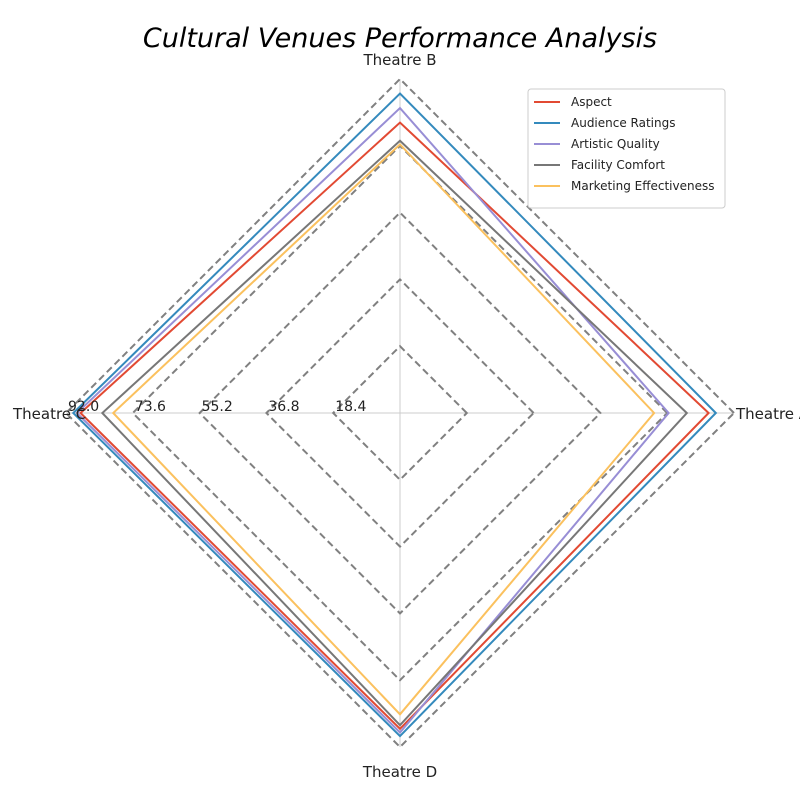 Image resolution: width=800 pixels, height=800 pixels. I want to click on radial-tick-label: 73.6, so click(150, 407).